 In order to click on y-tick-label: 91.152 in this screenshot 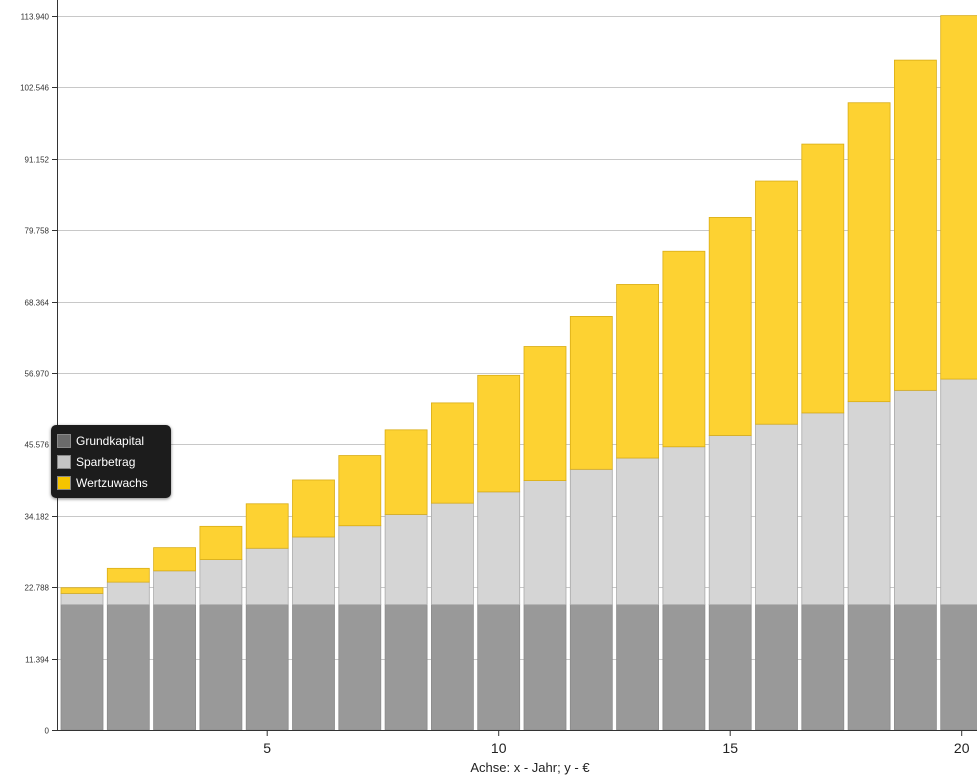, I will do `click(37, 160)`.